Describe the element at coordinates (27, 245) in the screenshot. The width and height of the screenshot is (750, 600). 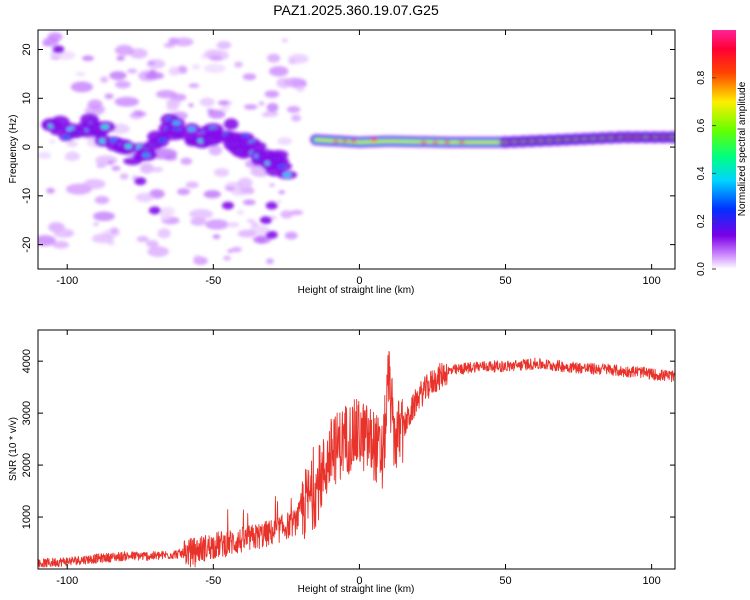
I see `y-tick-label: -20` at that location.